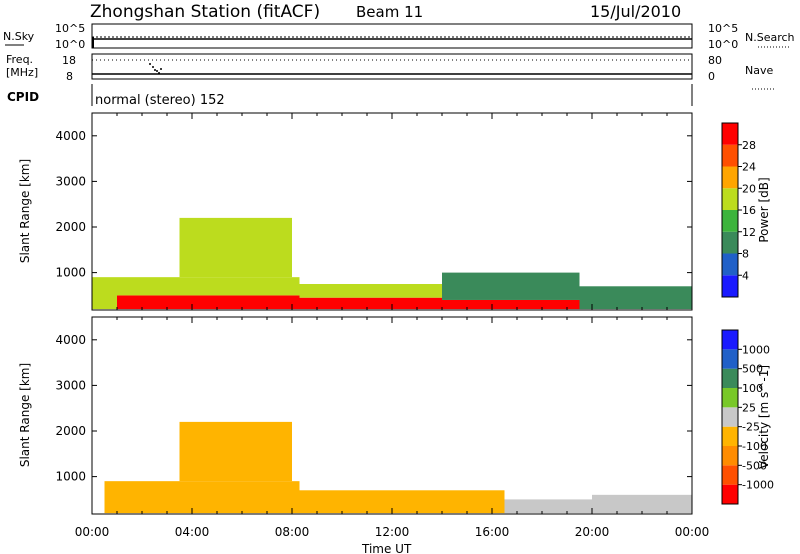  What do you see at coordinates (19, 36) in the screenshot?
I see `nsky-label: N.Sky` at bounding box center [19, 36].